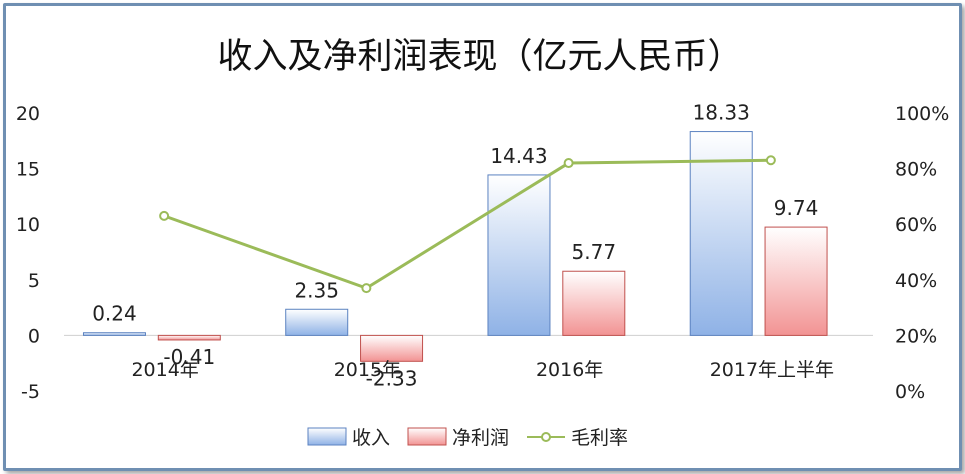 The height and width of the screenshot is (474, 965). Describe the element at coordinates (916, 225) in the screenshot. I see `y-right-tick-label: 60%` at that location.